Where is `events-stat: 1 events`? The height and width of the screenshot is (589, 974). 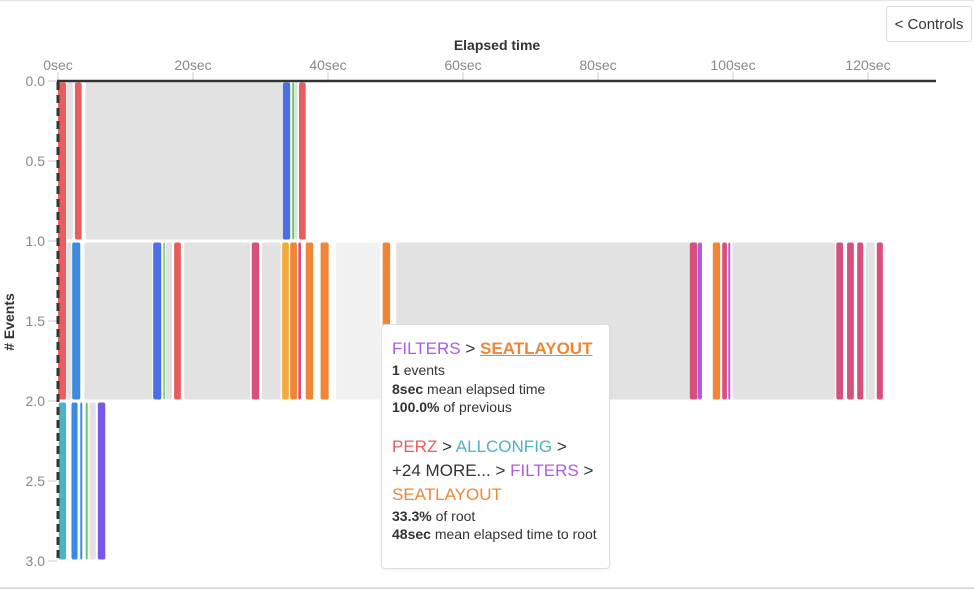 events-stat: 1 events is located at coordinates (418, 370).